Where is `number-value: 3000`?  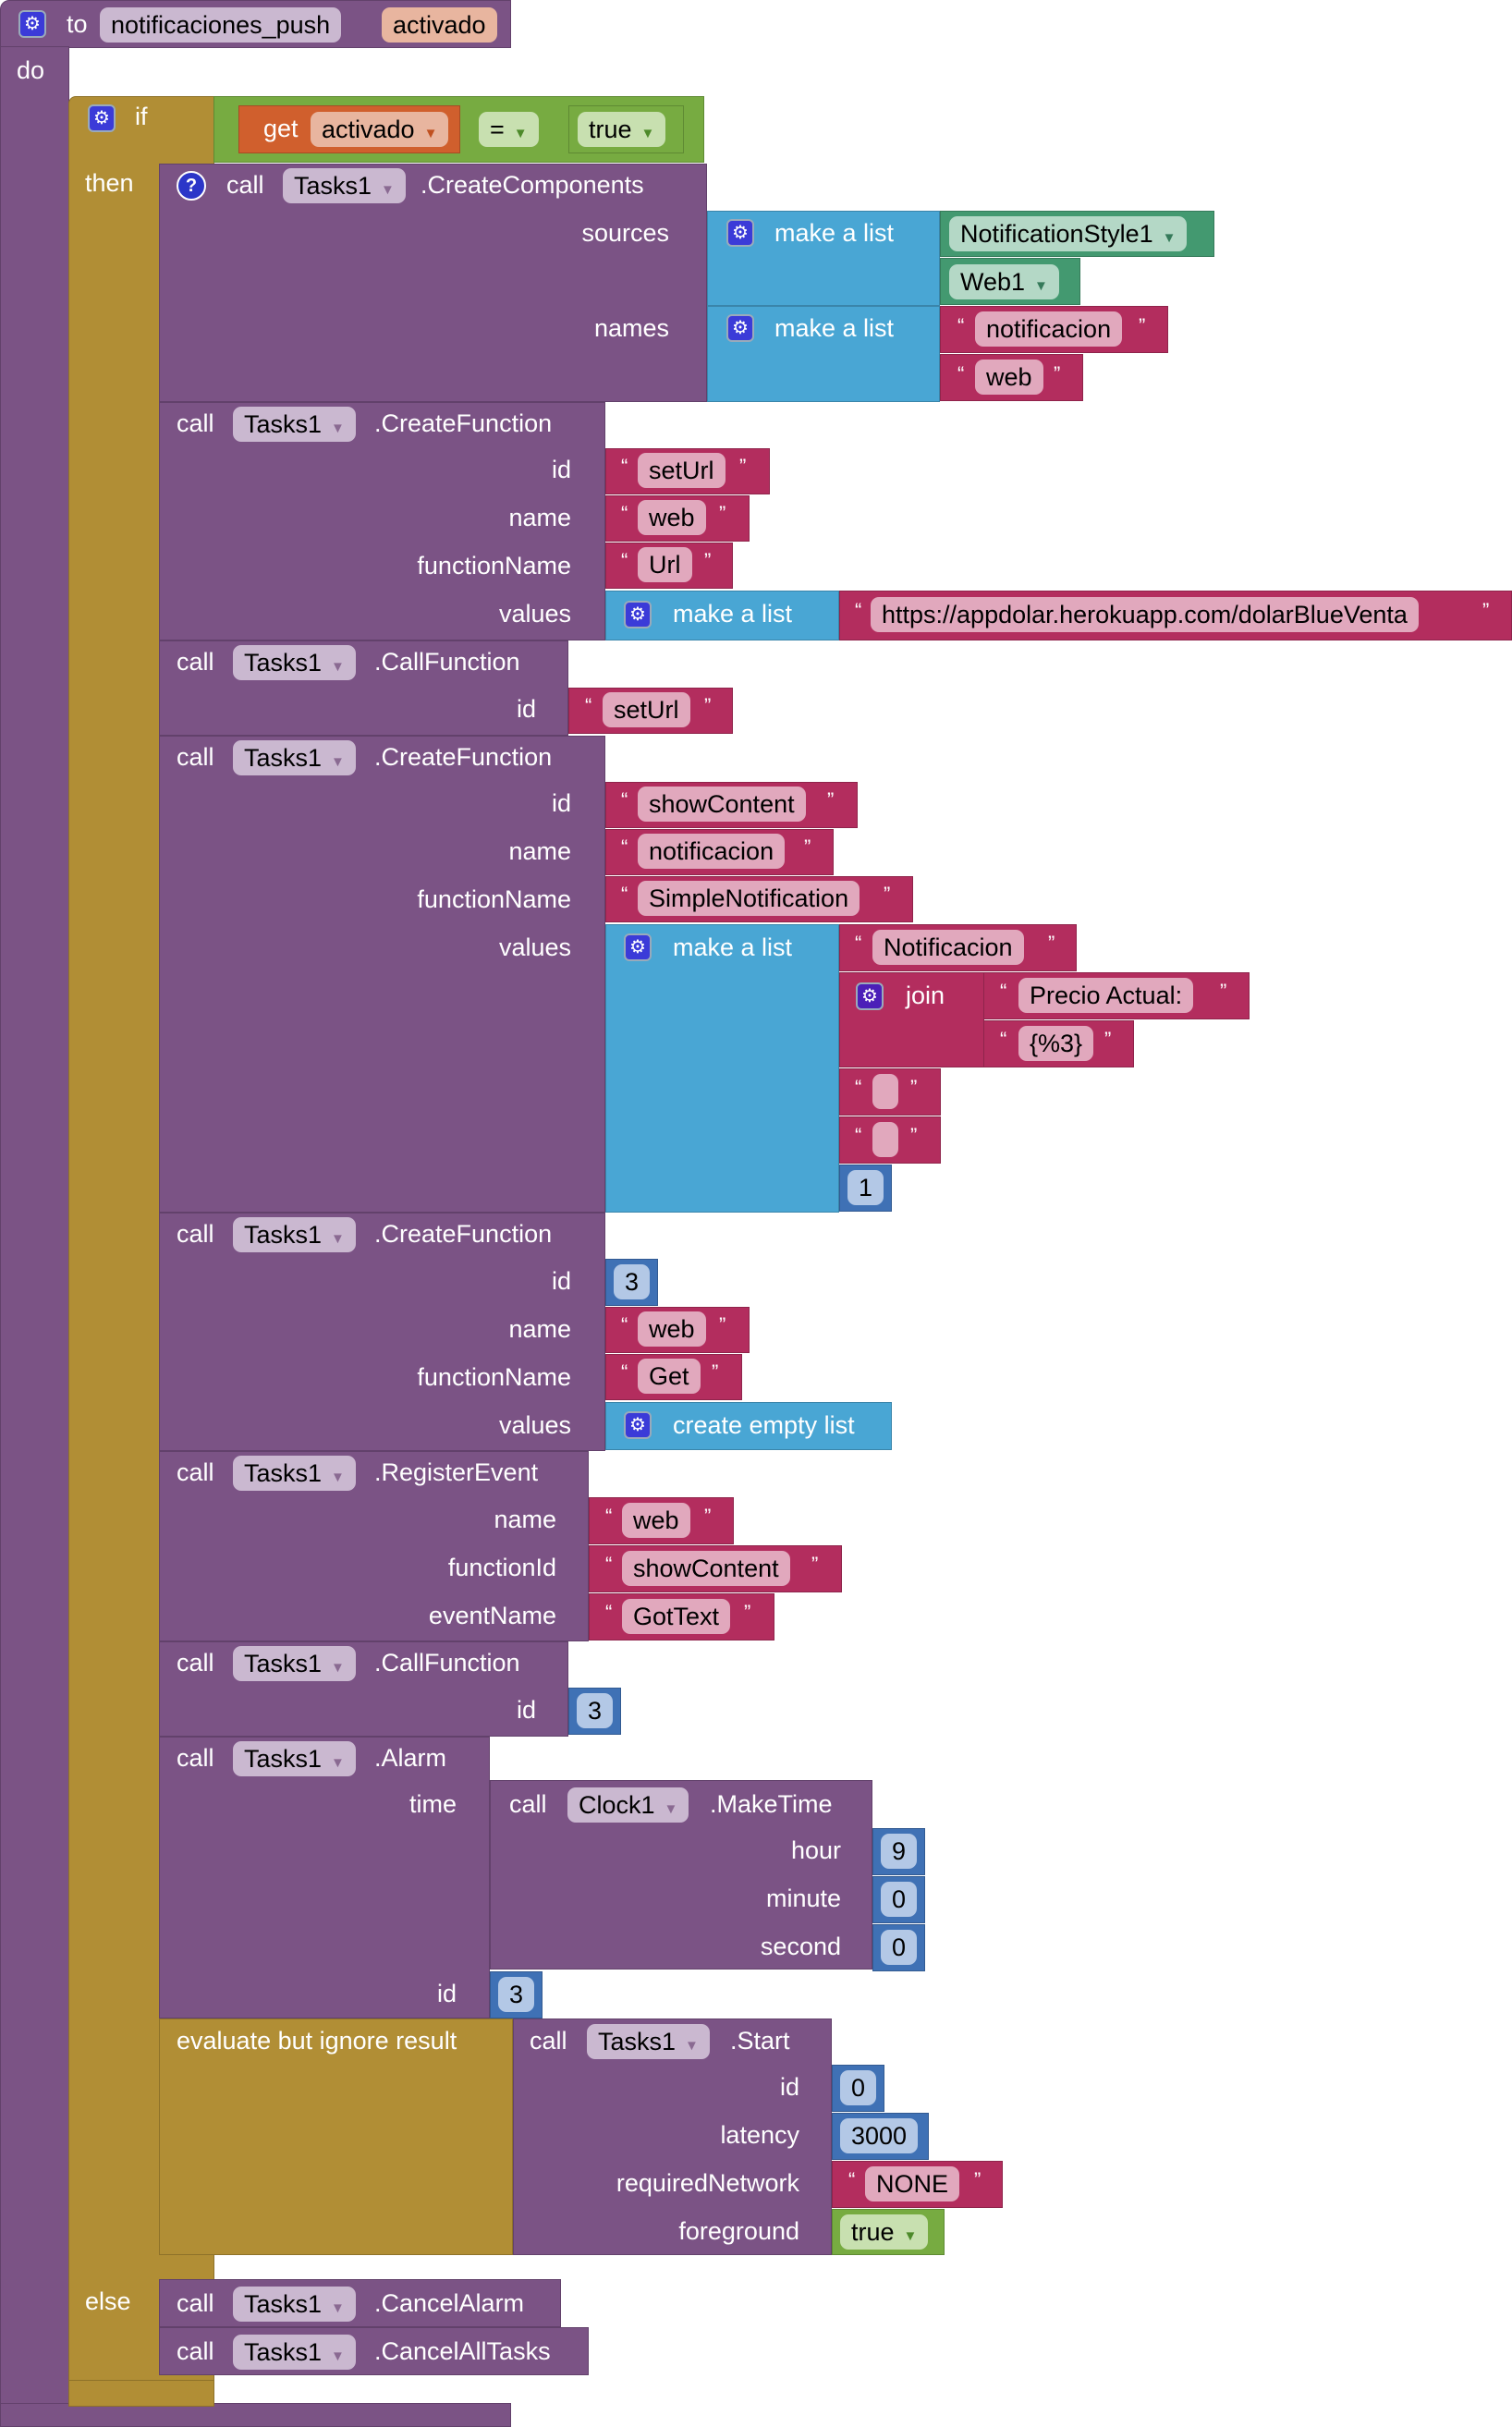
number-value: 3000 is located at coordinates (880, 2135).